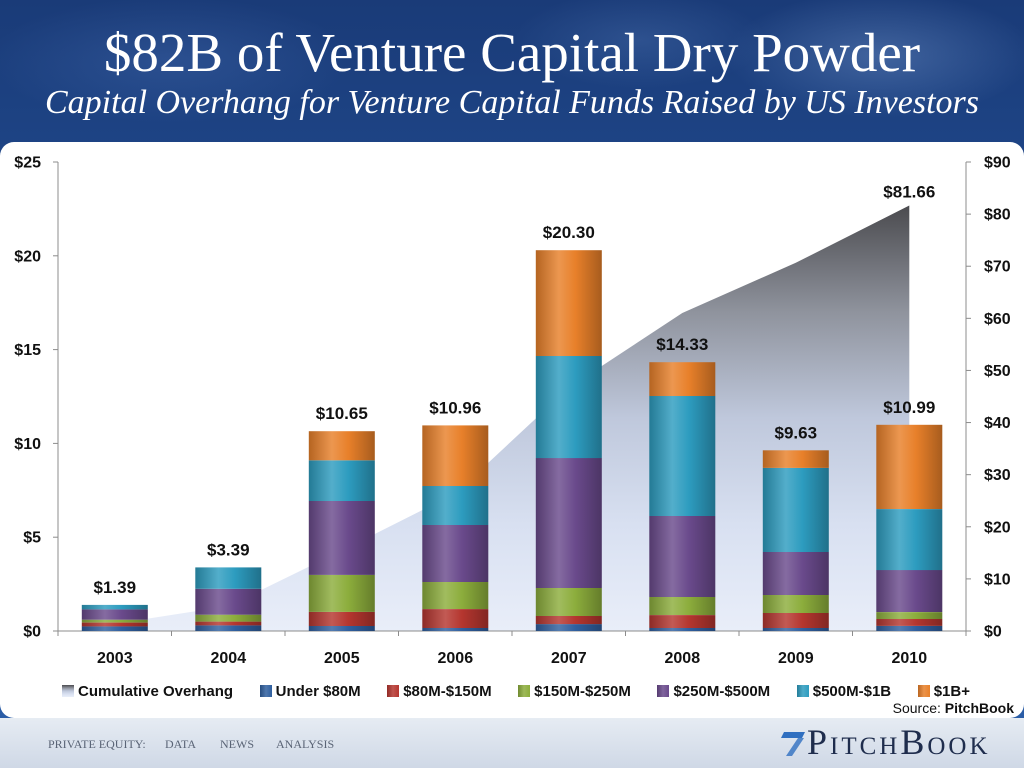 The image size is (1024, 768). What do you see at coordinates (909, 407) in the screenshot?
I see `bar-total-label-2010: $10.99` at bounding box center [909, 407].